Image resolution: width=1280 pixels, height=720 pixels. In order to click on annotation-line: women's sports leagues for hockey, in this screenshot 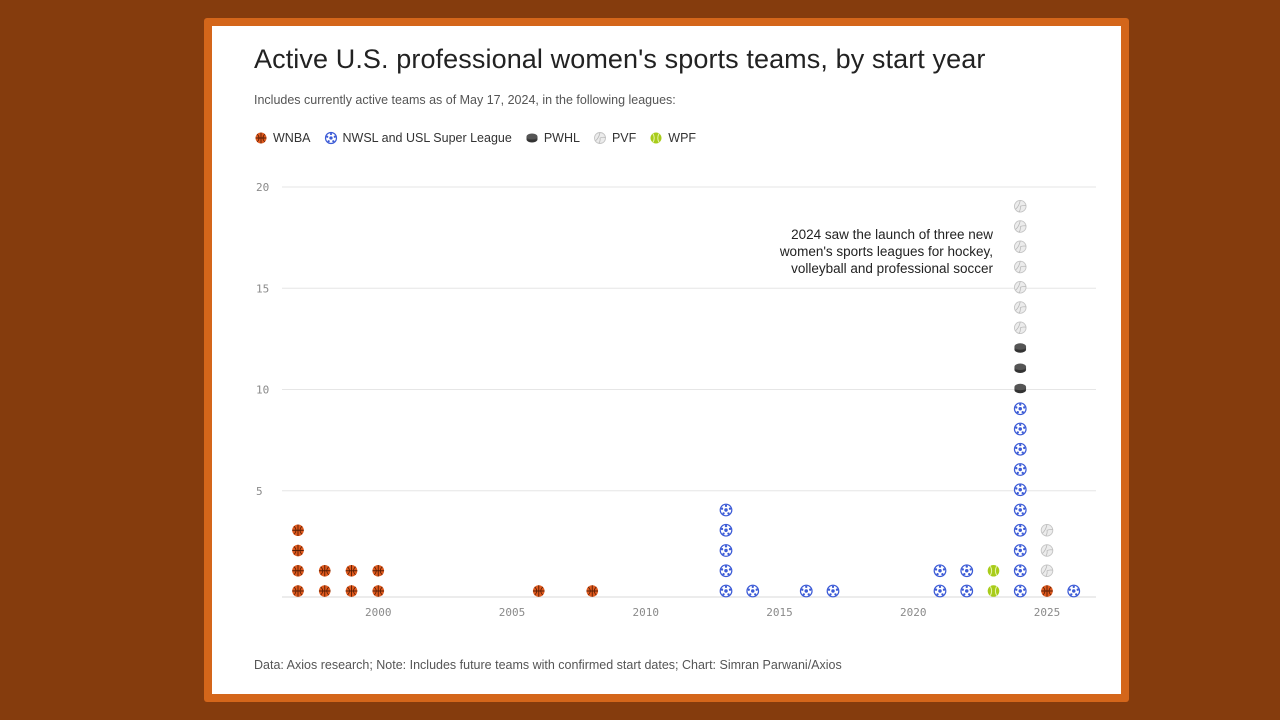, I will do `click(886, 251)`.